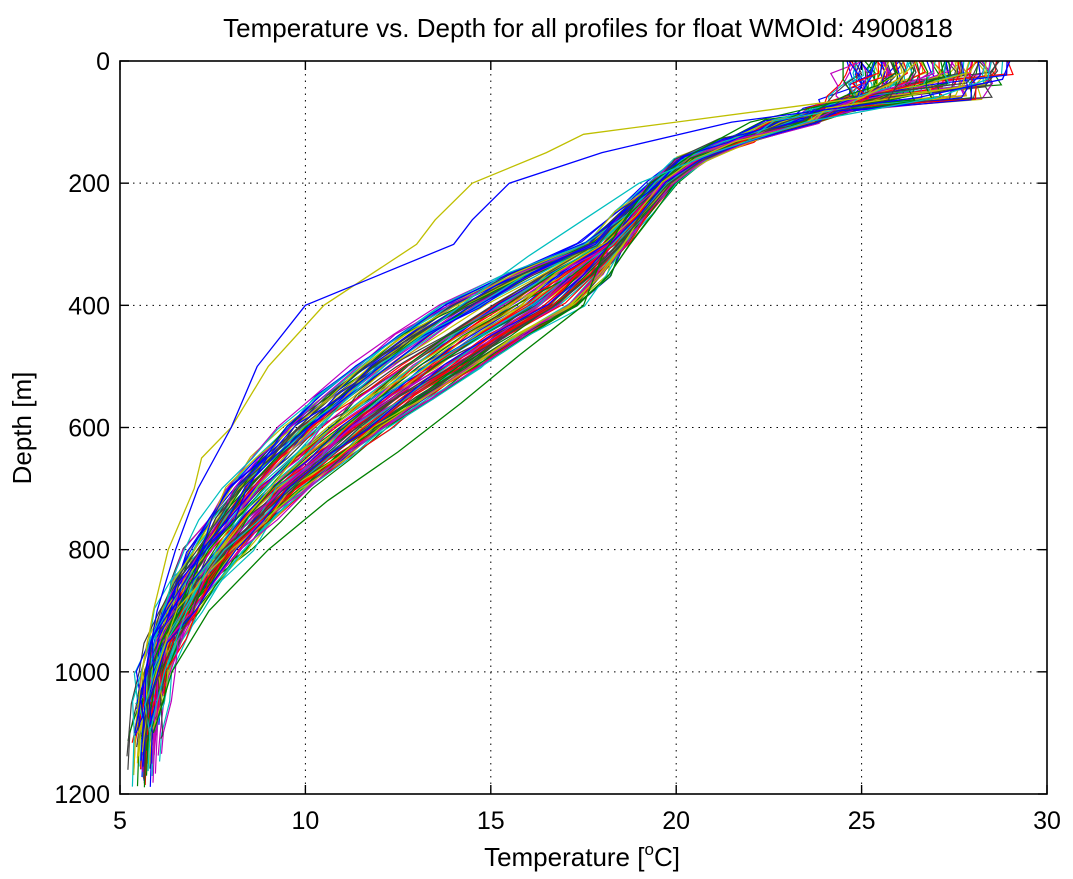 This screenshot has height=879, width=1073. Describe the element at coordinates (82, 795) in the screenshot. I see `y-tick-label: 1200` at that location.